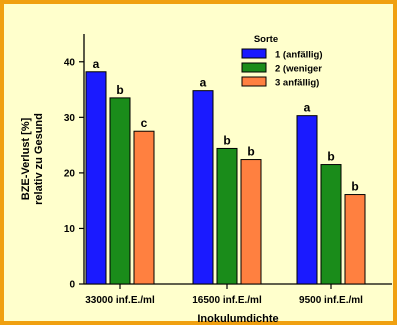  Describe the element at coordinates (266, 39) in the screenshot. I see `legend-title: Sorte` at that location.